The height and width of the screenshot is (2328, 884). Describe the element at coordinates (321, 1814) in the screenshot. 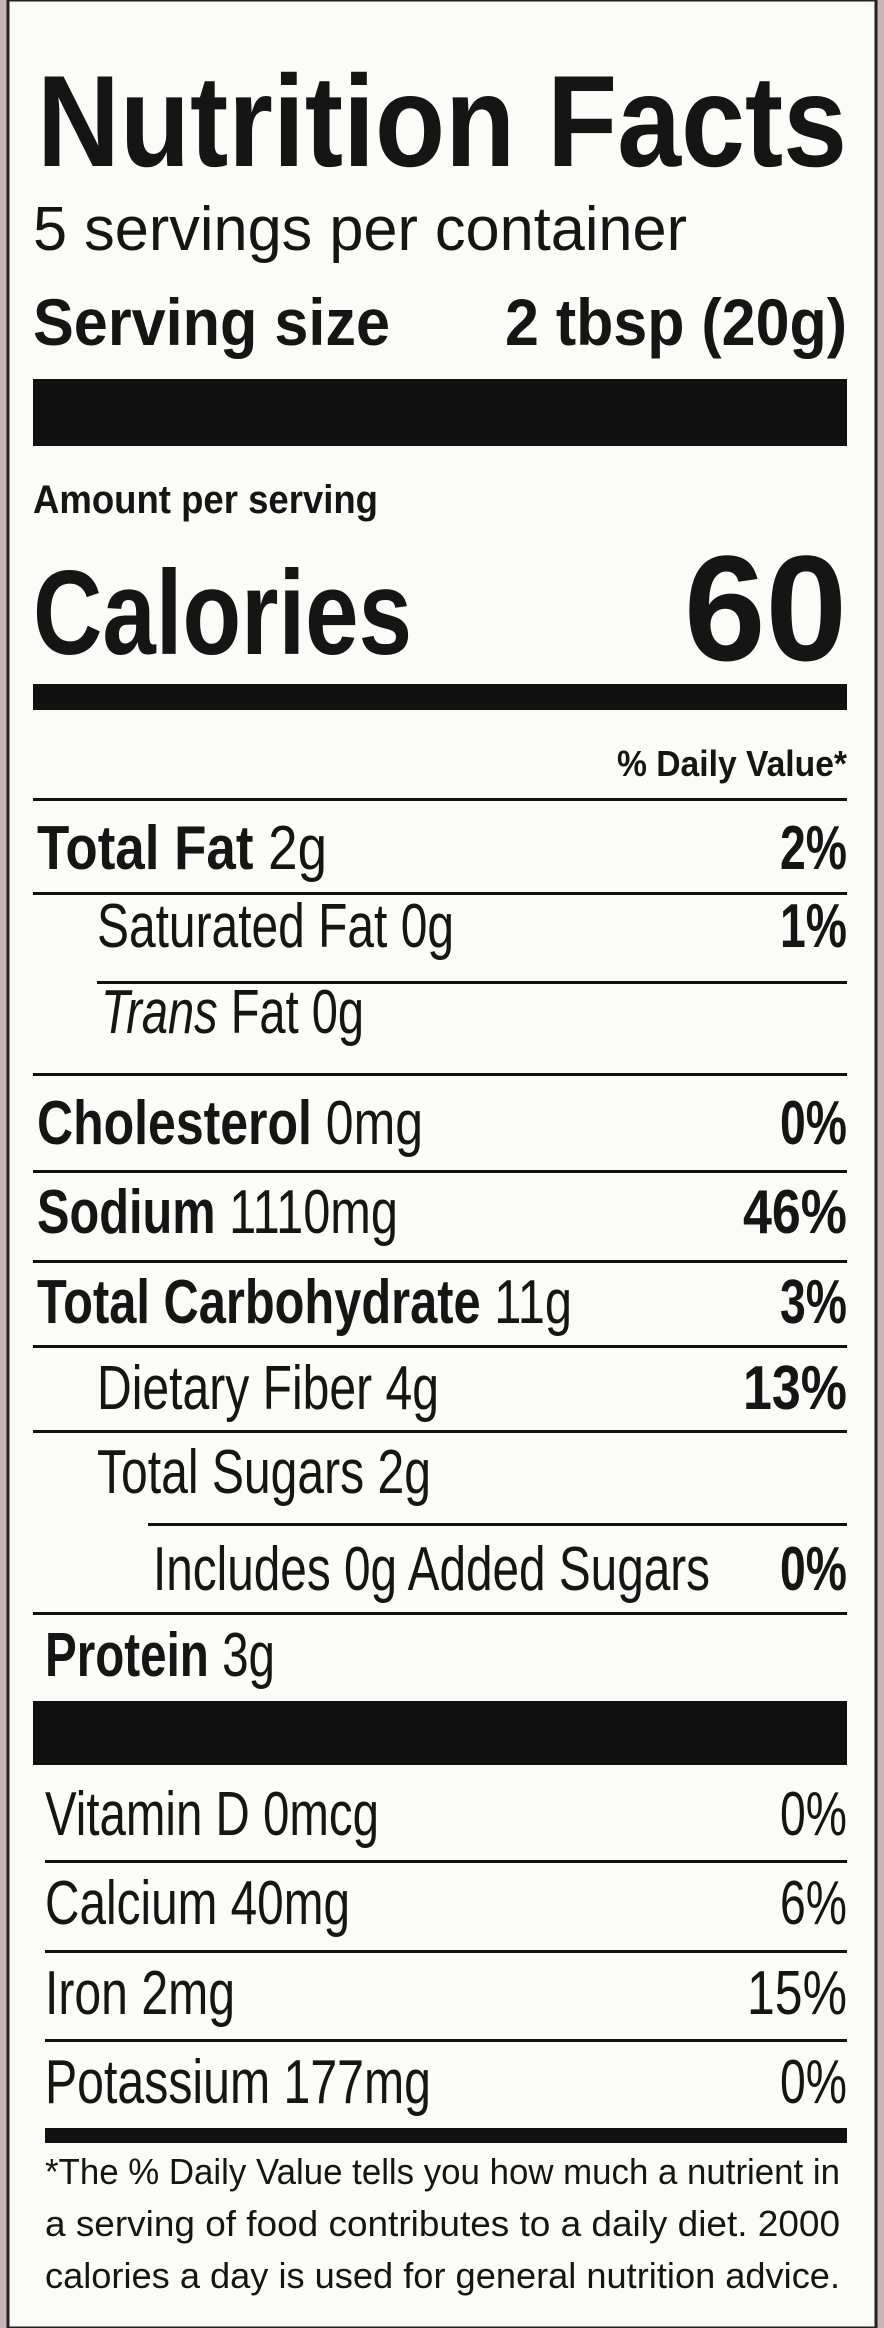

I see `nutrient-amount: 0mcg` at that location.